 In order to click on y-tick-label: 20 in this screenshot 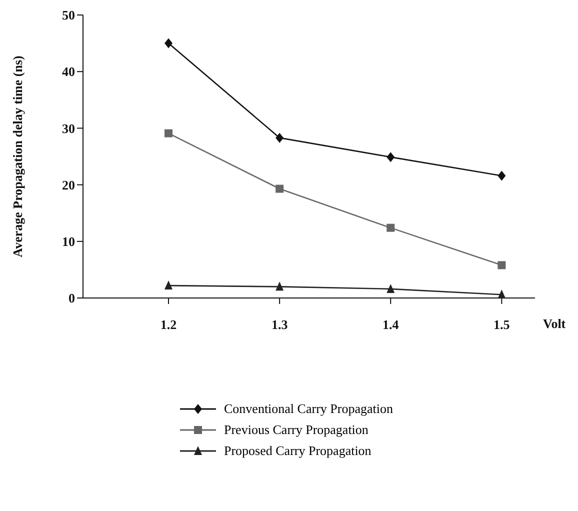, I will do `click(68, 184)`.